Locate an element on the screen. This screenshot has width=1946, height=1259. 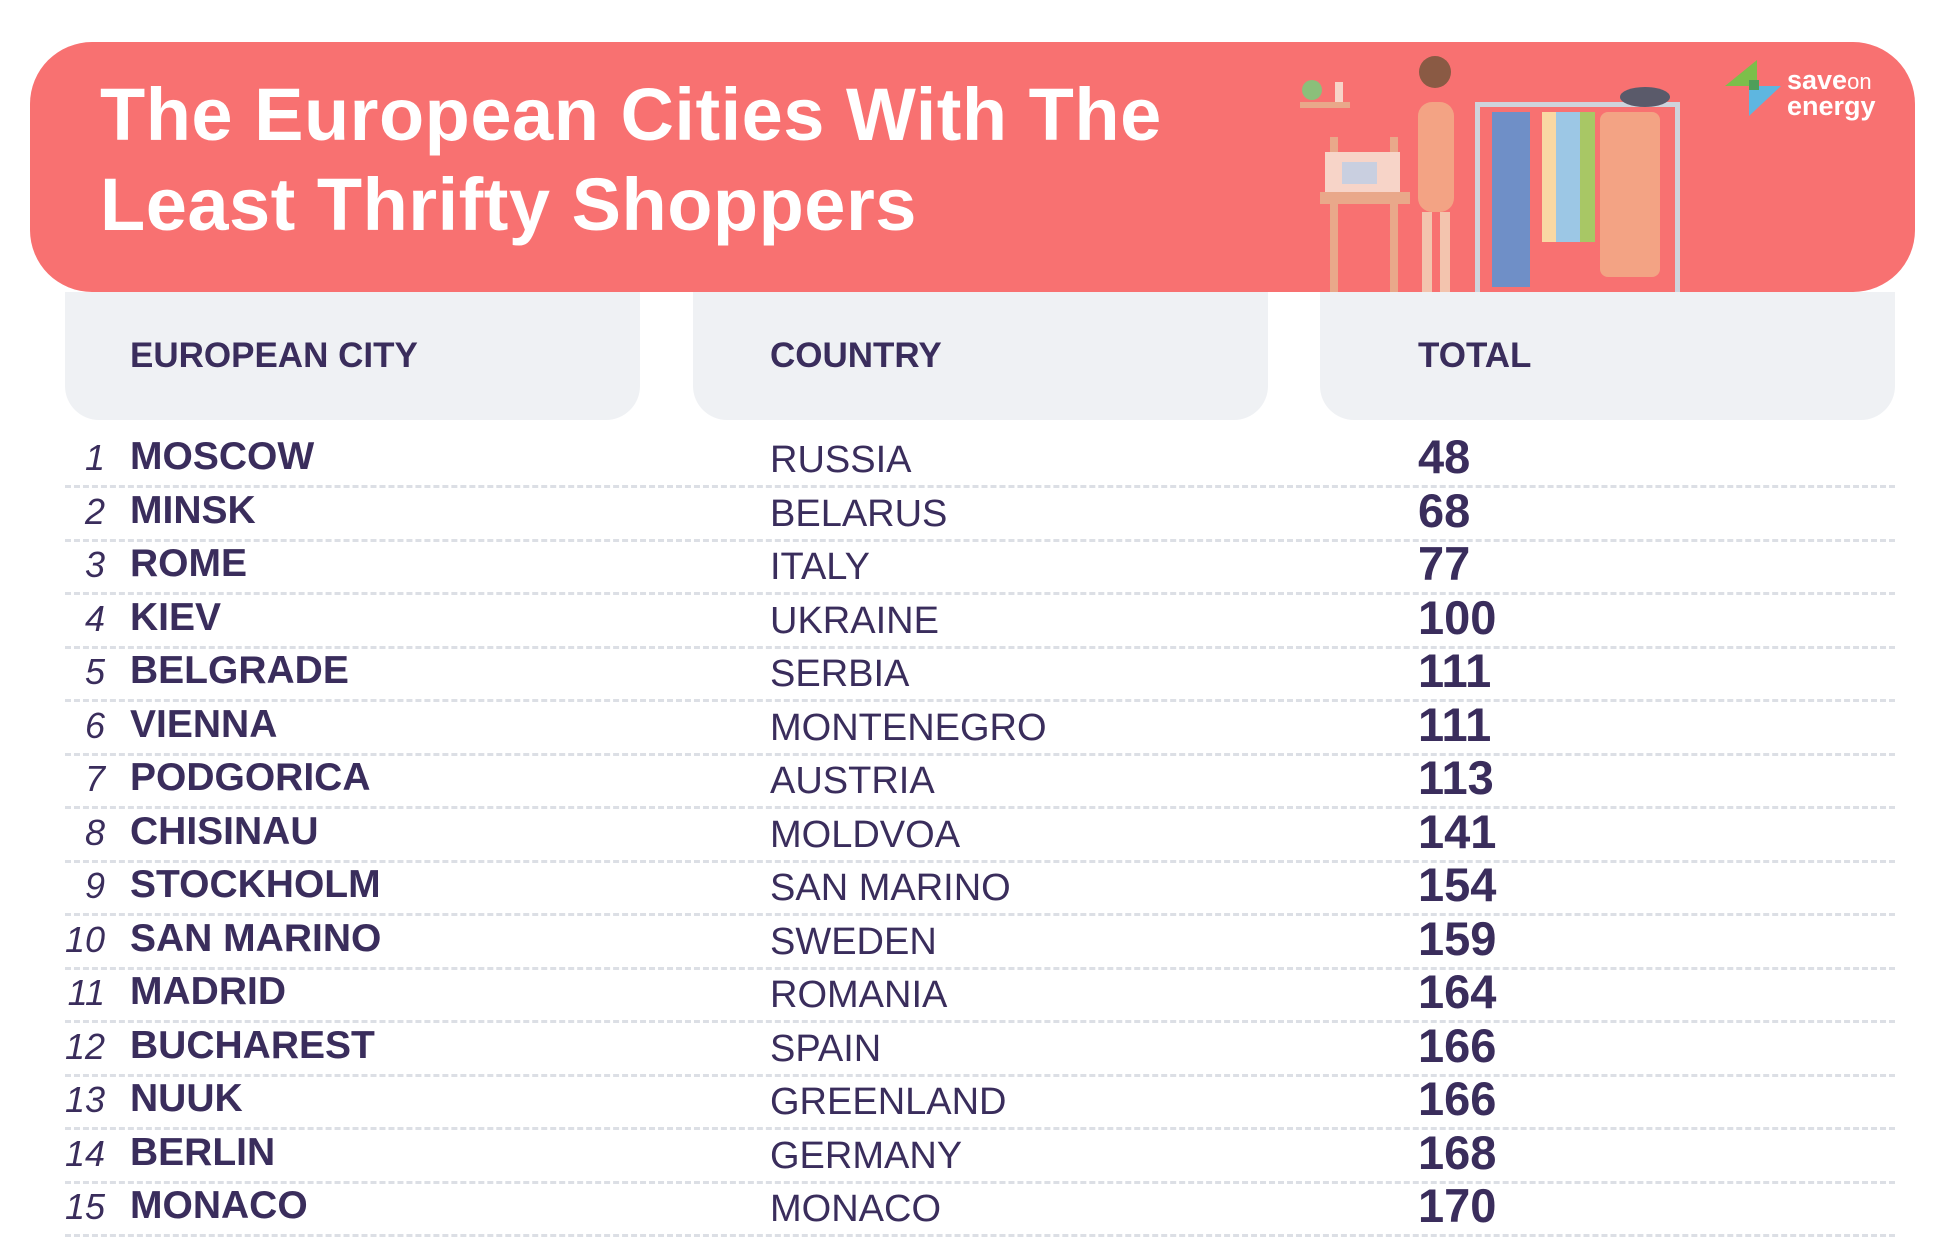
total-cell: 113 is located at coordinates (1456, 777).